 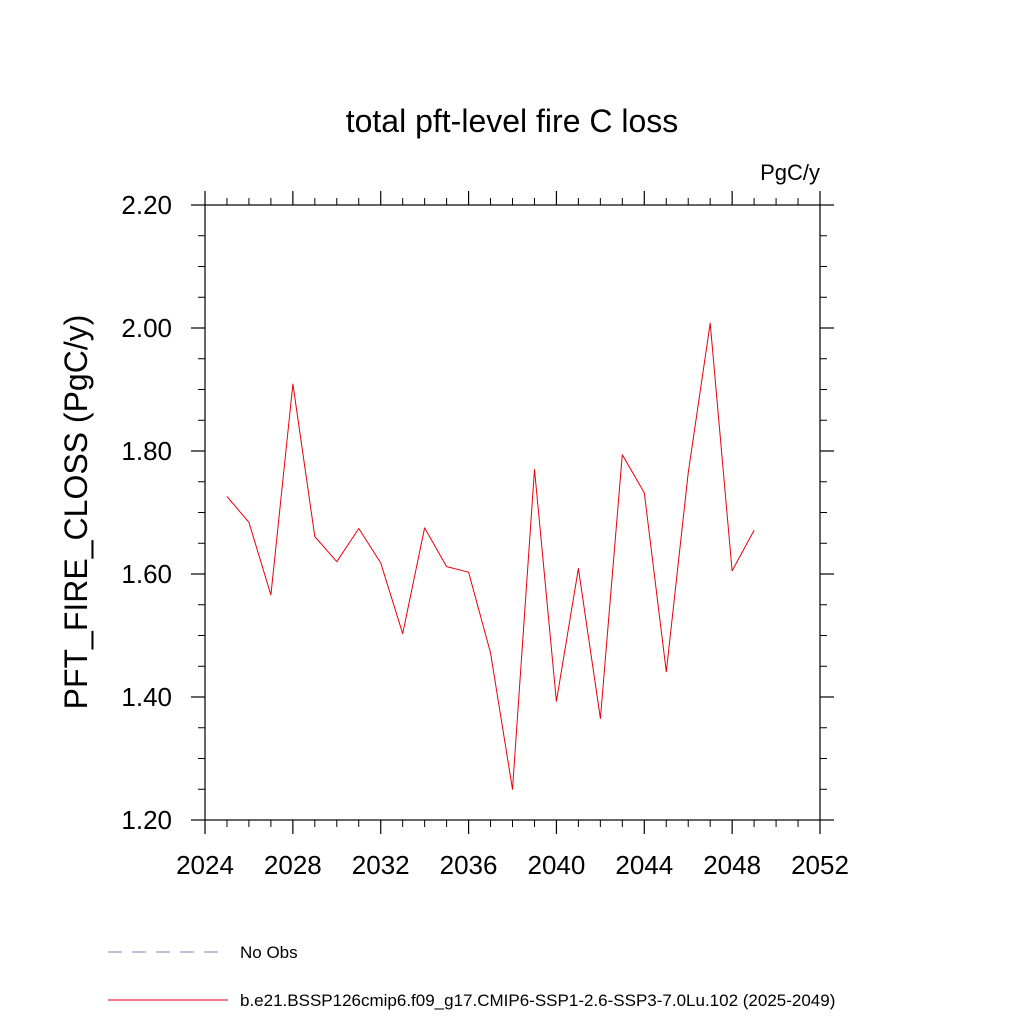 What do you see at coordinates (790, 172) in the screenshot?
I see `units-label: PgC/y` at bounding box center [790, 172].